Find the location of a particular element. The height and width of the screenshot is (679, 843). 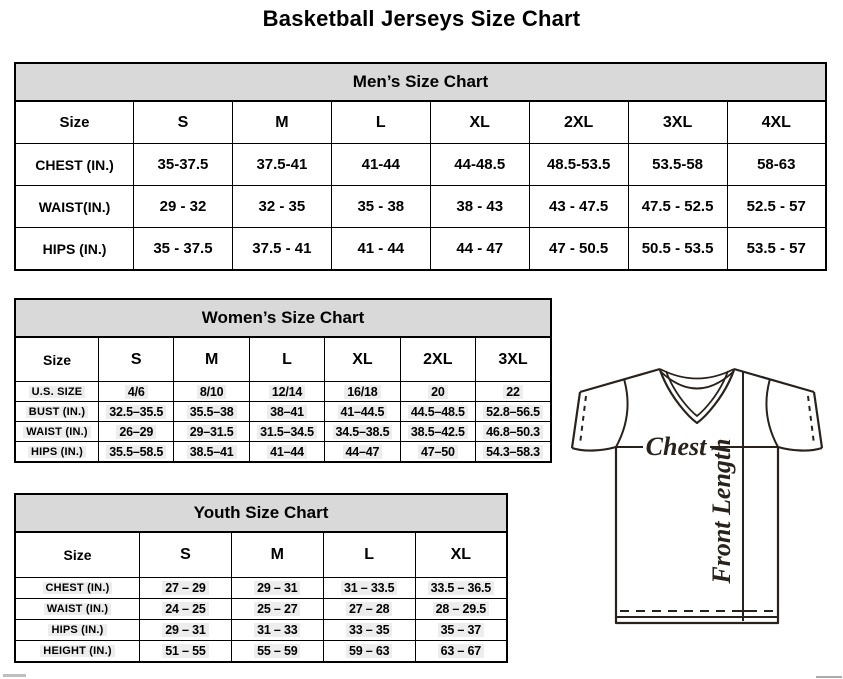

size-column-header: 3XL is located at coordinates (513, 359).